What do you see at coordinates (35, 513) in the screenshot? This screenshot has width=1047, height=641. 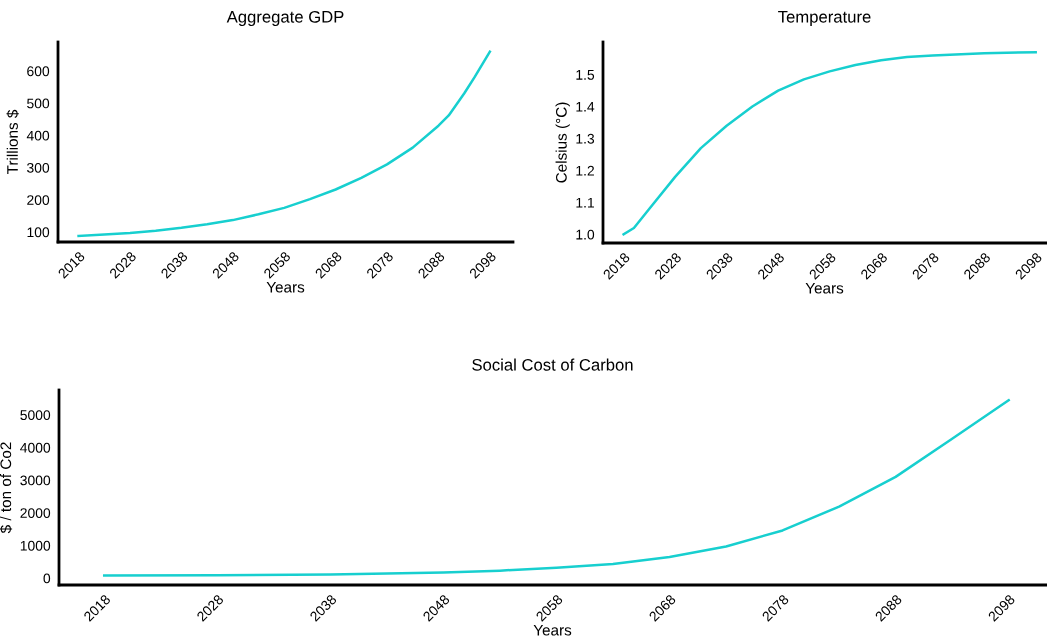 I see `y-tick-label: 2000` at bounding box center [35, 513].